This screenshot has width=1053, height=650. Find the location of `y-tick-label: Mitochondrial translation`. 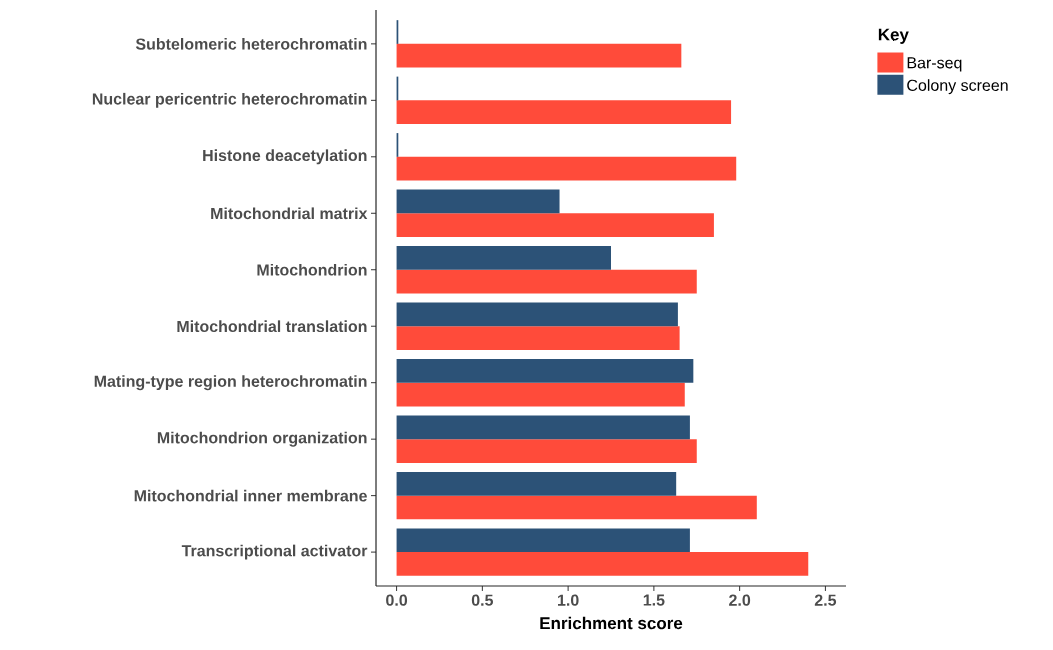

y-tick-label: Mitochondrial translation is located at coordinates (272, 326).